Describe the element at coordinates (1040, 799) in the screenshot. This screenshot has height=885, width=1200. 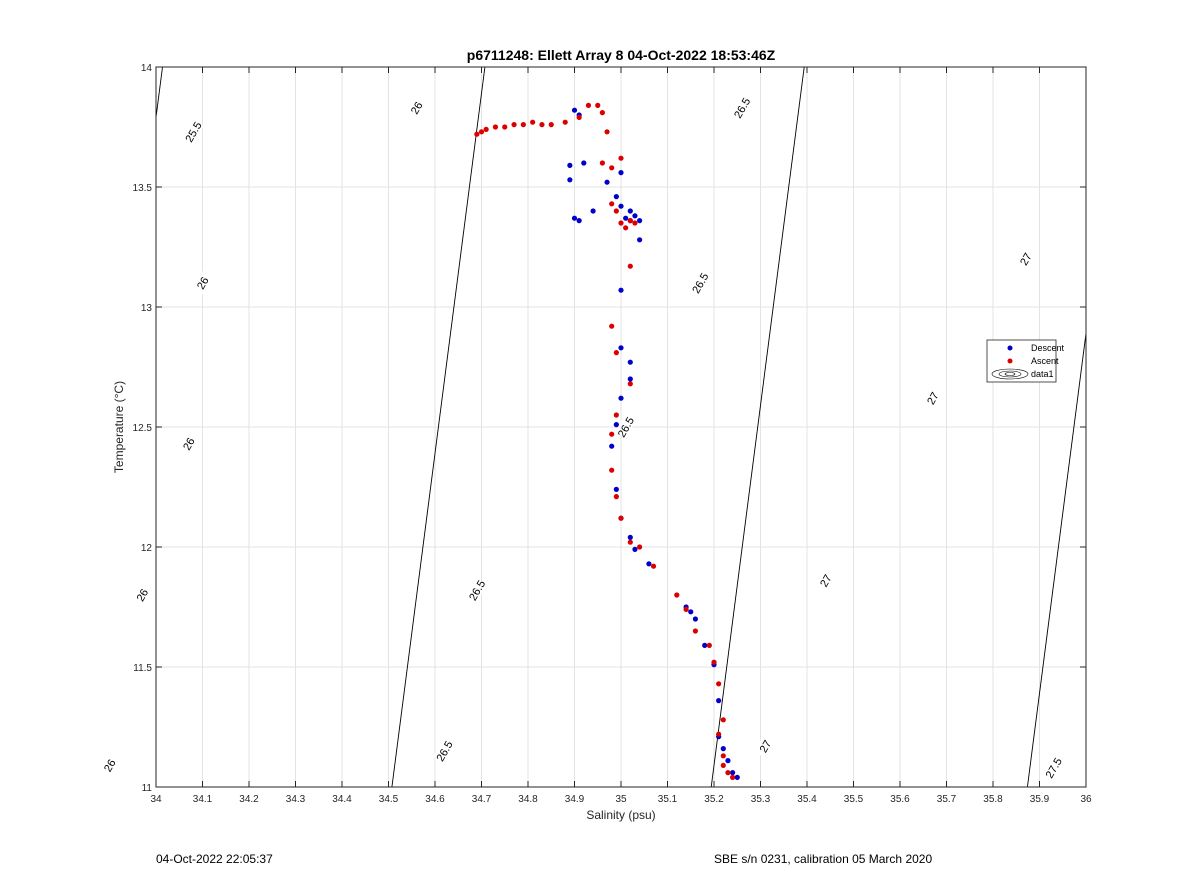
I see `x-tick-label: 35.9` at that location.